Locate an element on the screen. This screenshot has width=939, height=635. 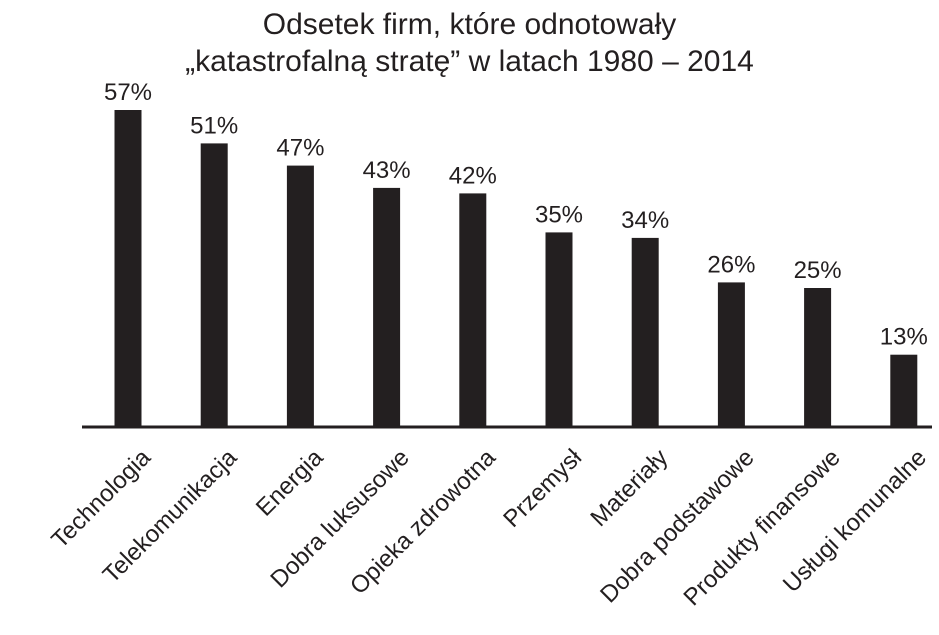
chart-title-line-1: Odsetek firm, które odnotowały is located at coordinates (469, 24).